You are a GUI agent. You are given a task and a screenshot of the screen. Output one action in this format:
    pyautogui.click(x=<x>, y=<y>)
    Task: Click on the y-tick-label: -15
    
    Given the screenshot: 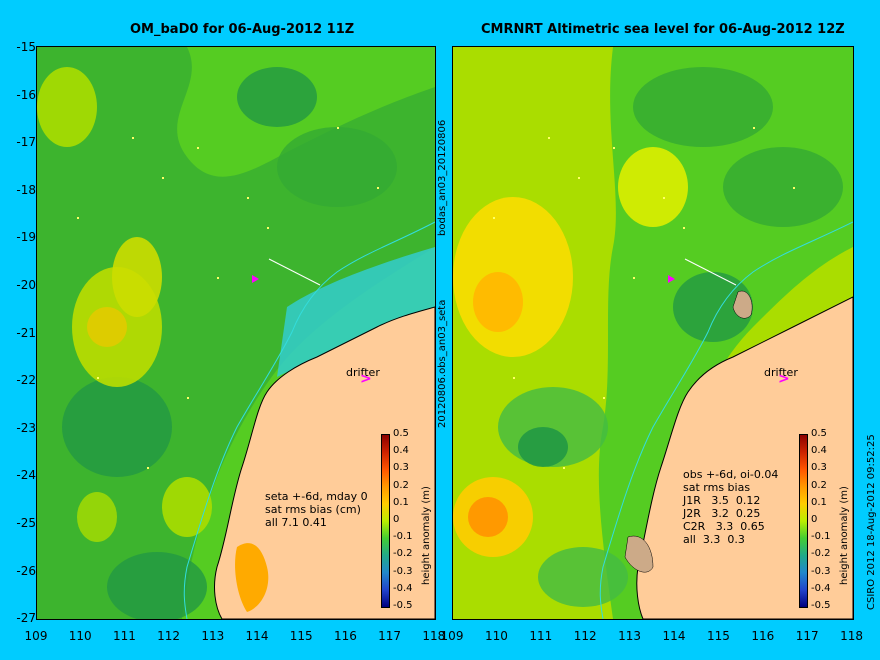 What is the action you would take?
    pyautogui.click(x=26, y=47)
    